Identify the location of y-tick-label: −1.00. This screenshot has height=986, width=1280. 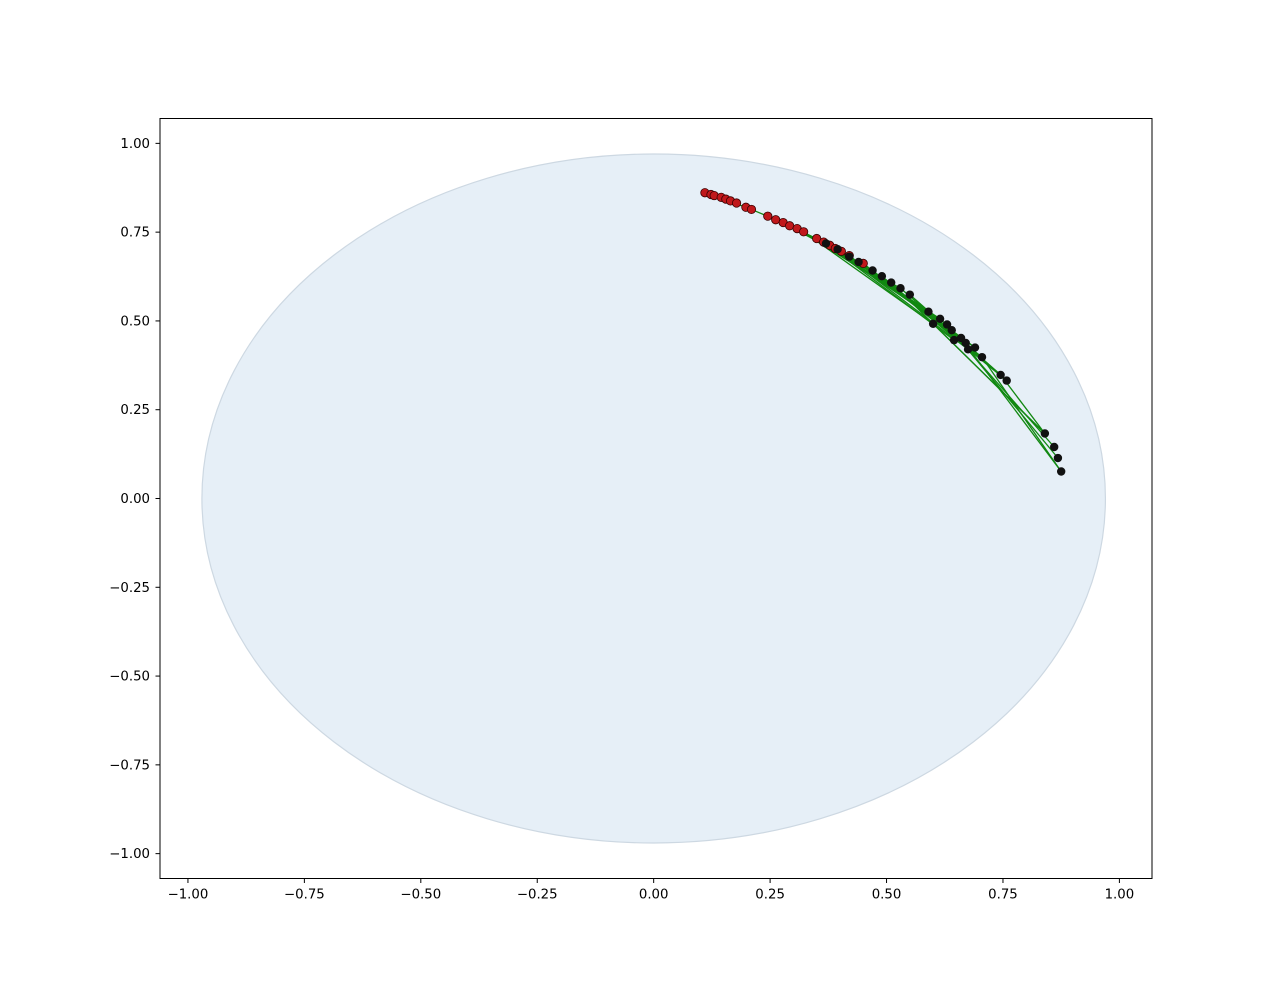
(129, 854).